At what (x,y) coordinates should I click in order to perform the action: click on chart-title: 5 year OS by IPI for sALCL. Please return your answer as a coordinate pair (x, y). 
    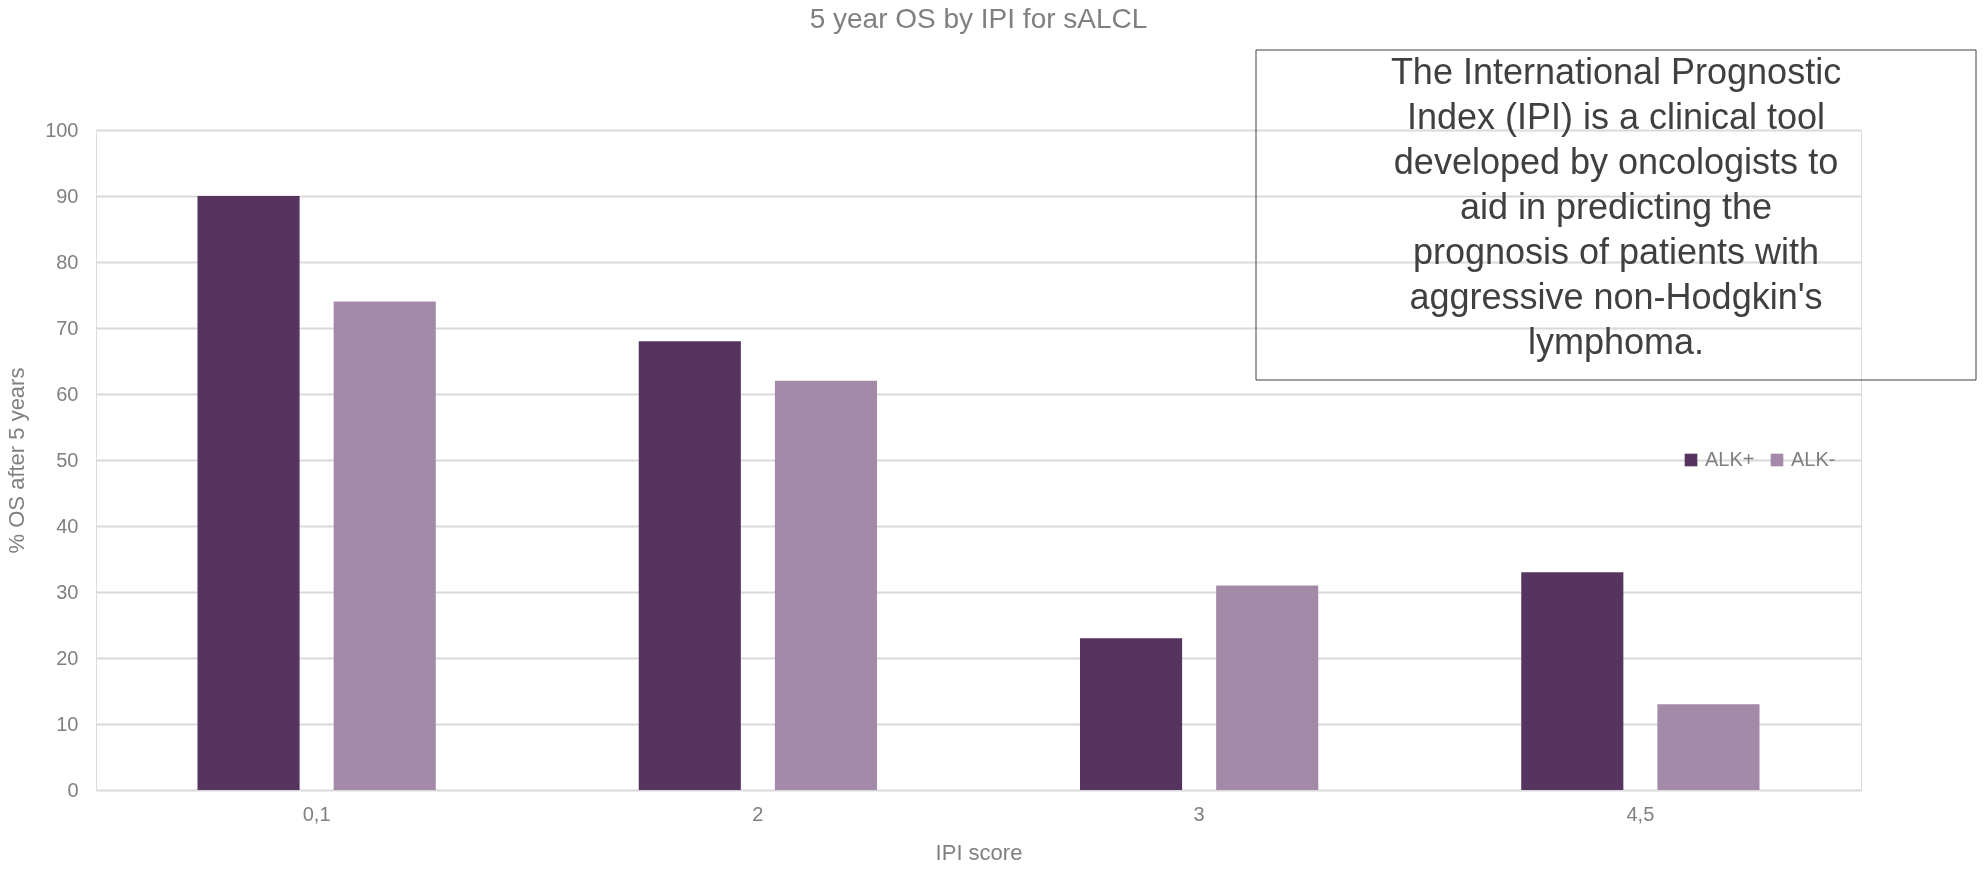
    Looking at the image, I should click on (978, 18).